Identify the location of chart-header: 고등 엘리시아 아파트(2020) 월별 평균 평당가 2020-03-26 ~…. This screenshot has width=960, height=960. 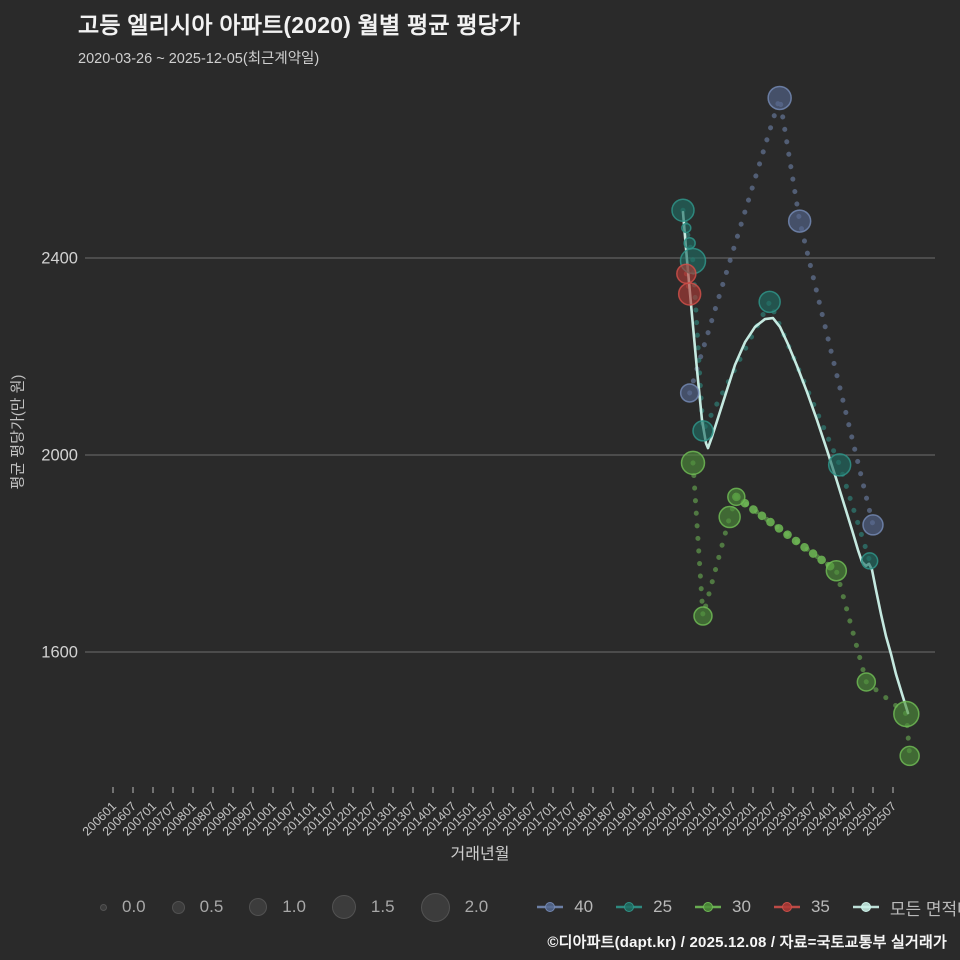
(299, 37).